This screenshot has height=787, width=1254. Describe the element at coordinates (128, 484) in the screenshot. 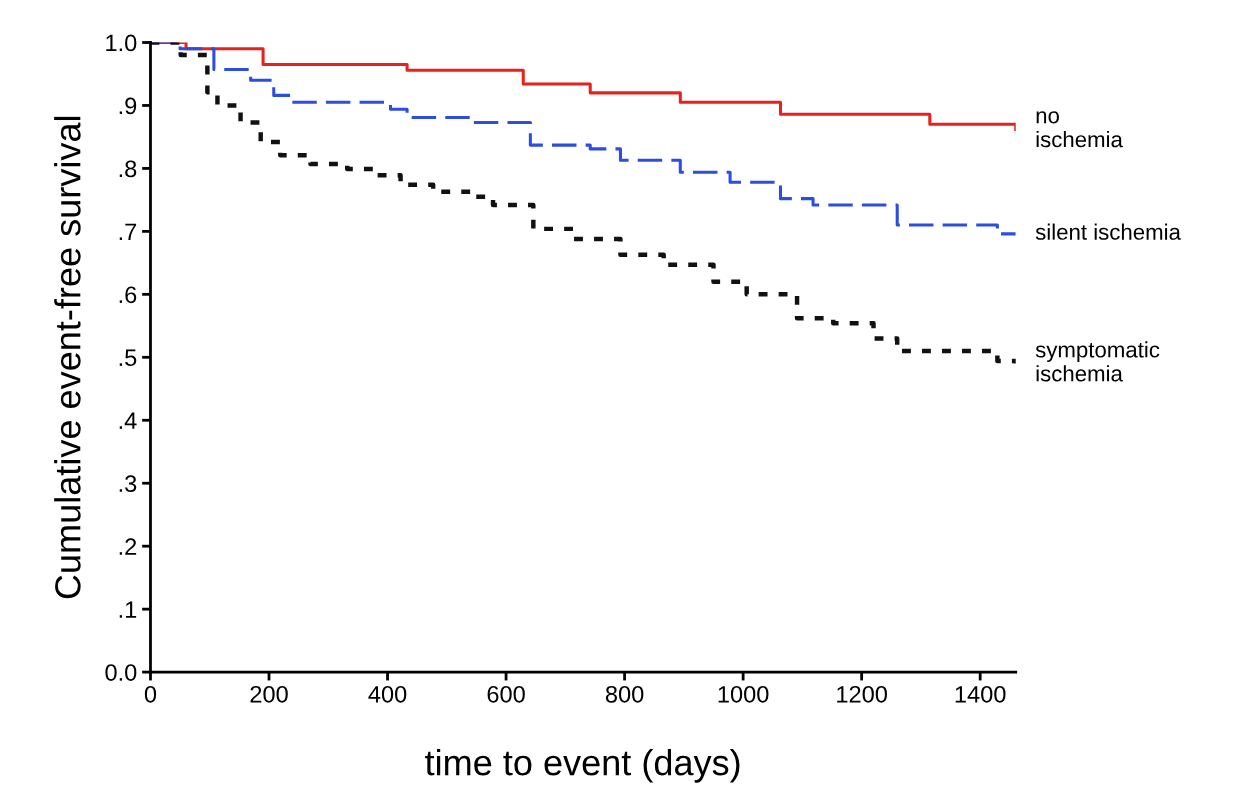

I see `y-tick-label: .3` at that location.